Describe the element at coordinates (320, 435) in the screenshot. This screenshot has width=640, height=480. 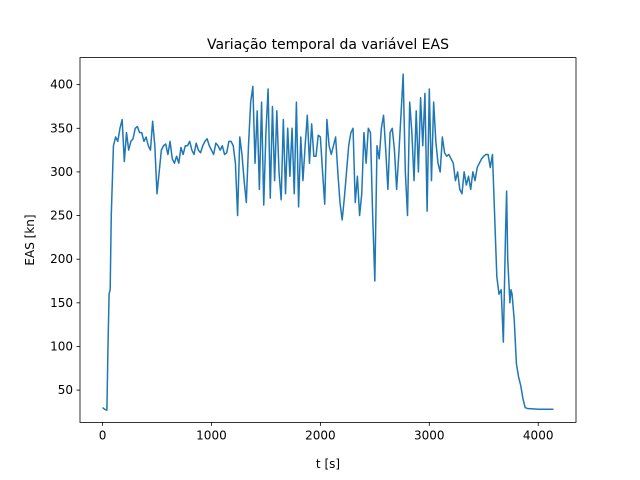
I see `x-tick-label: 2000` at that location.